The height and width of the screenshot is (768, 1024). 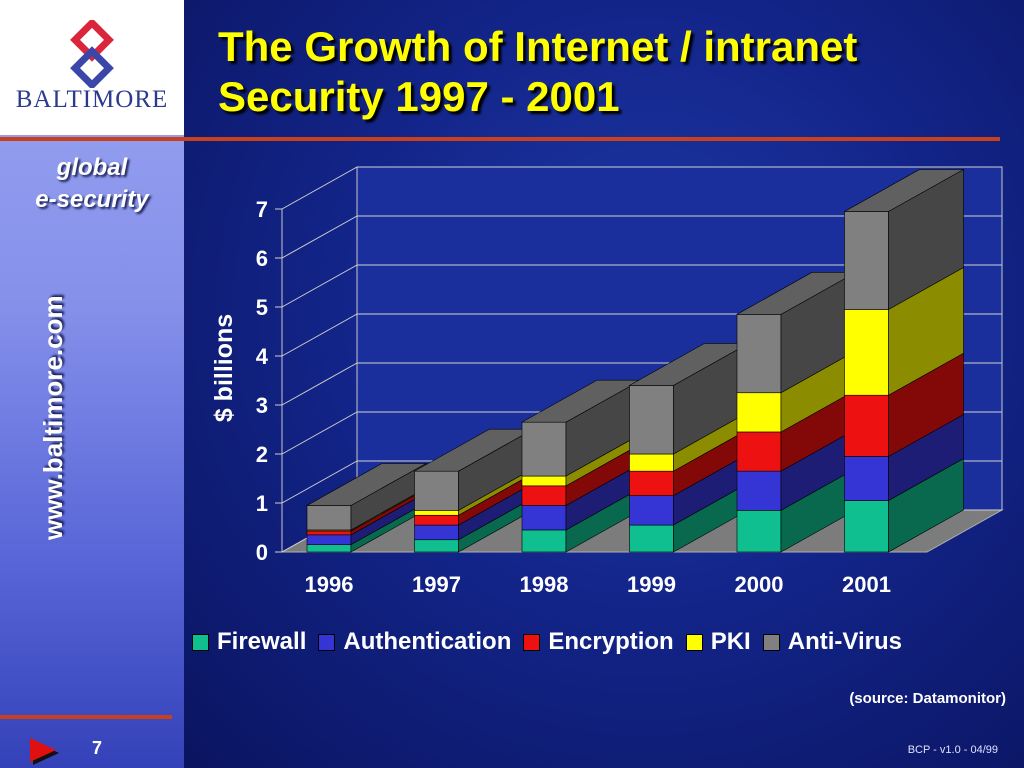 What do you see at coordinates (262, 552) in the screenshot?
I see `y-tick-label: 0` at bounding box center [262, 552].